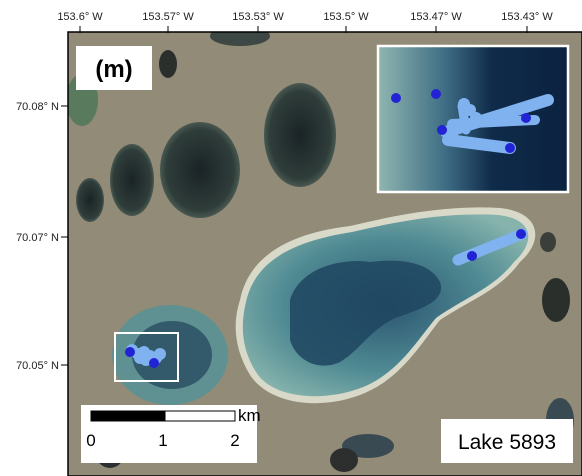 The image size is (582, 476). I want to click on inset-sounding-tracks, so click(472, 121).